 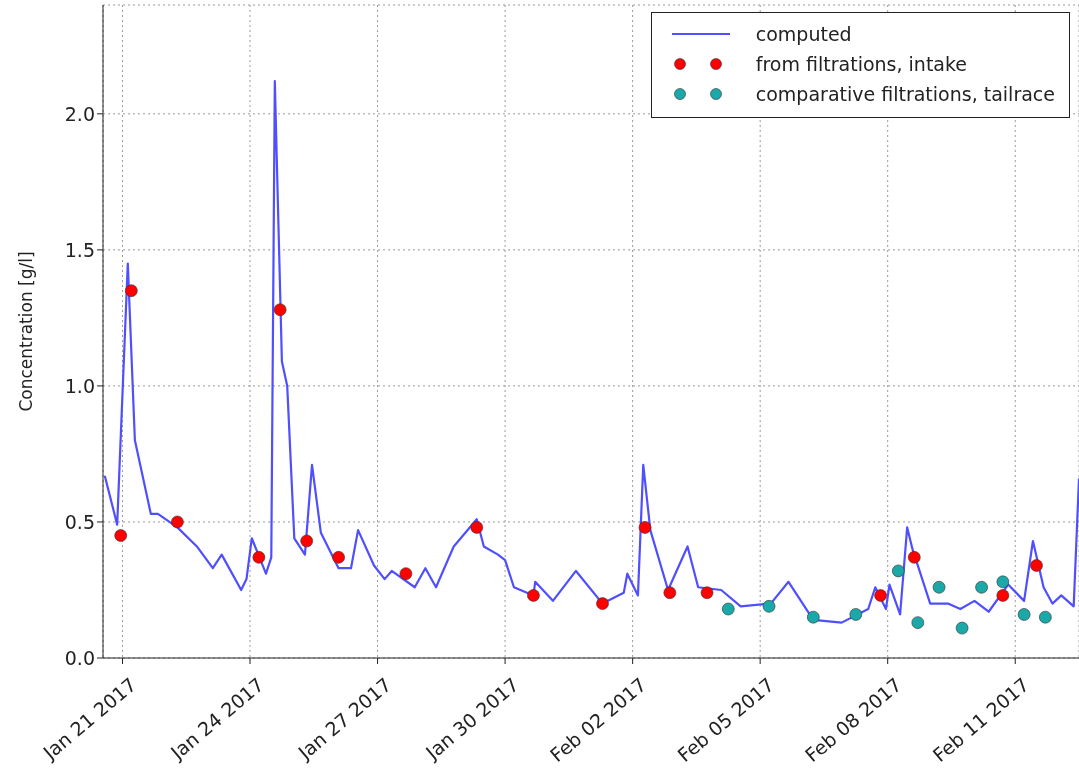 What do you see at coordinates (79, 657) in the screenshot?
I see `y-tick-label: 0.0` at bounding box center [79, 657].